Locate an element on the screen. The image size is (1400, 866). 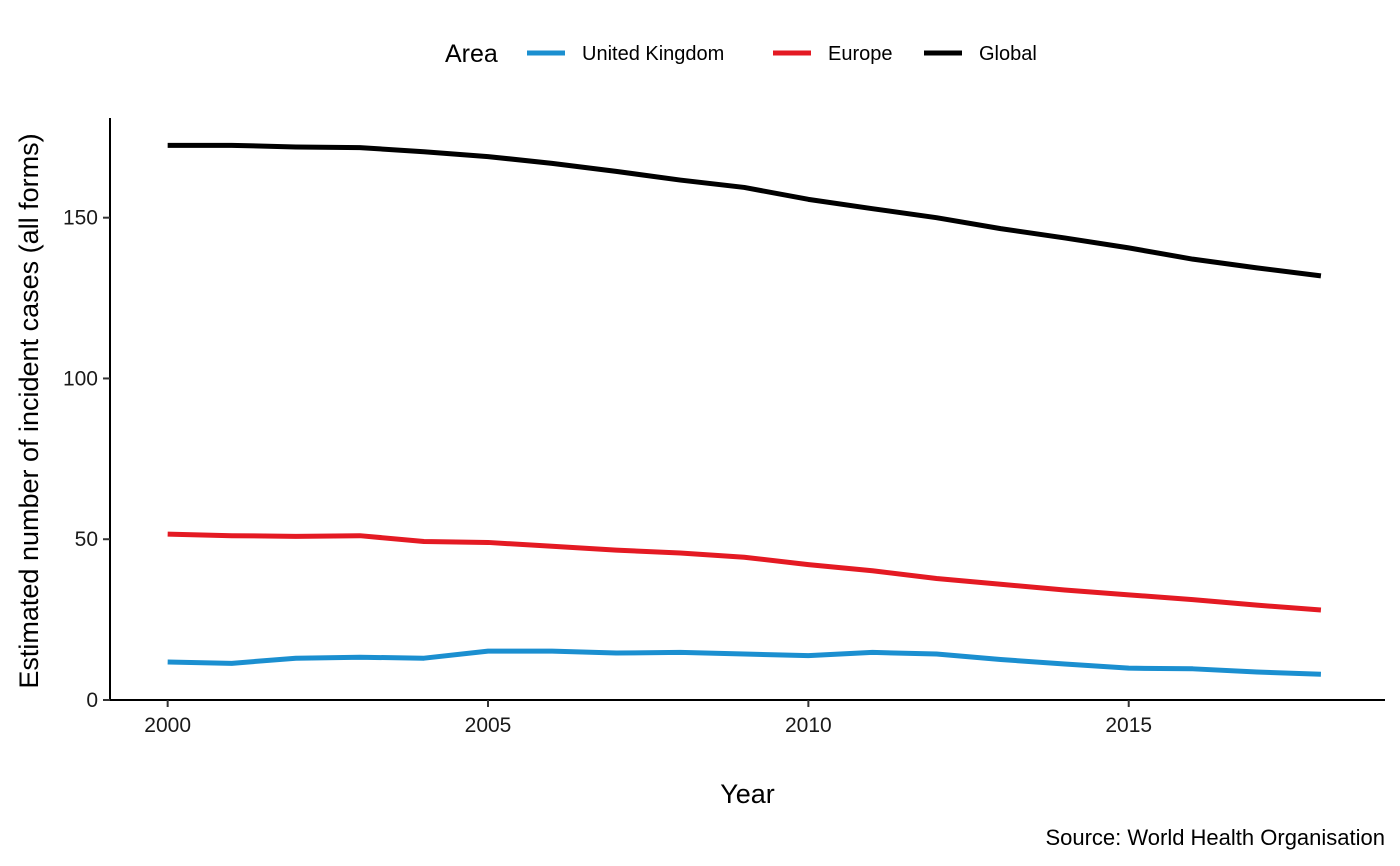
legend-item-united-kingdom: United Kingdom is located at coordinates (625, 54).